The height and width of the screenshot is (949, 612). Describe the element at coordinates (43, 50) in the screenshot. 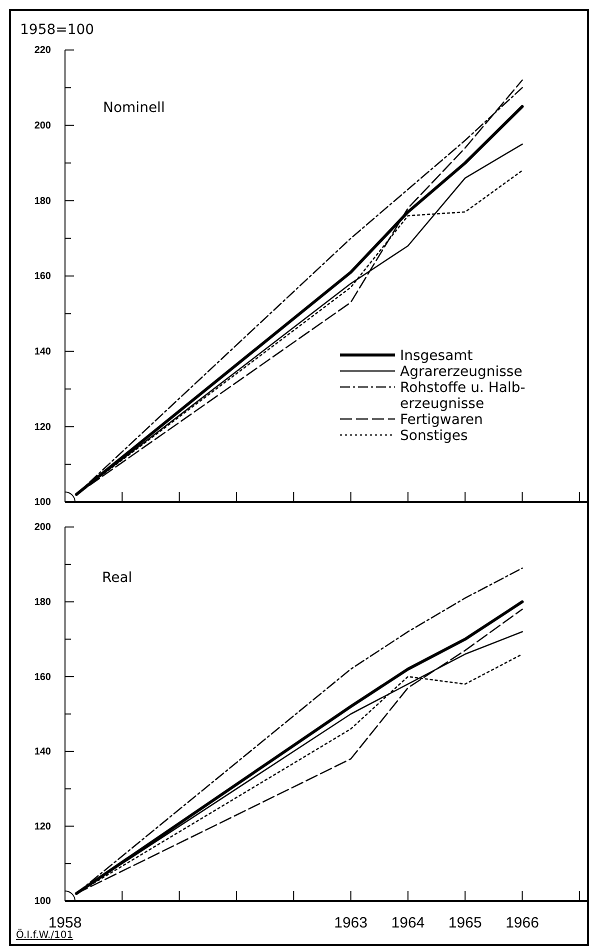

I see `y-tick-label: 220` at that location.